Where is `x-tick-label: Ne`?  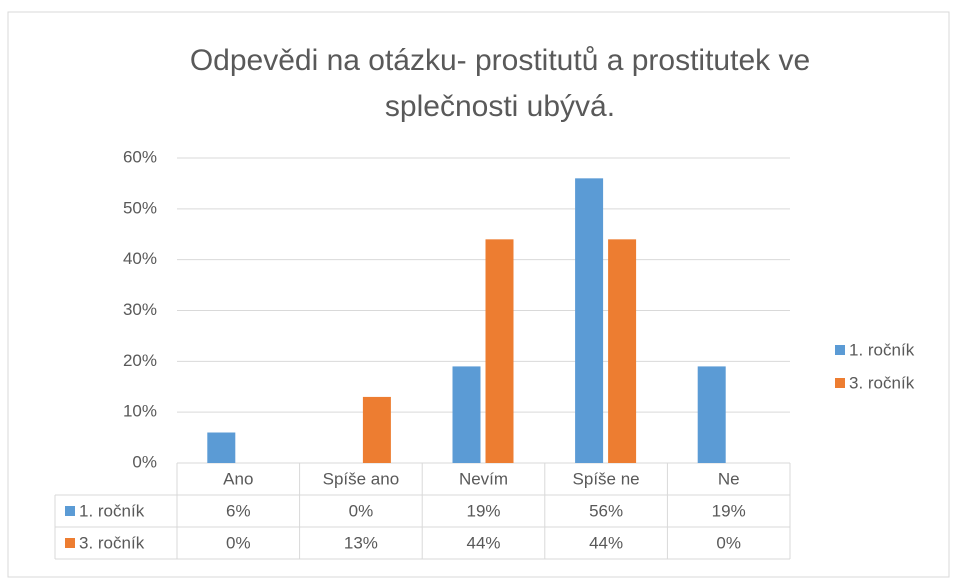
x-tick-label: Ne is located at coordinates (729, 478).